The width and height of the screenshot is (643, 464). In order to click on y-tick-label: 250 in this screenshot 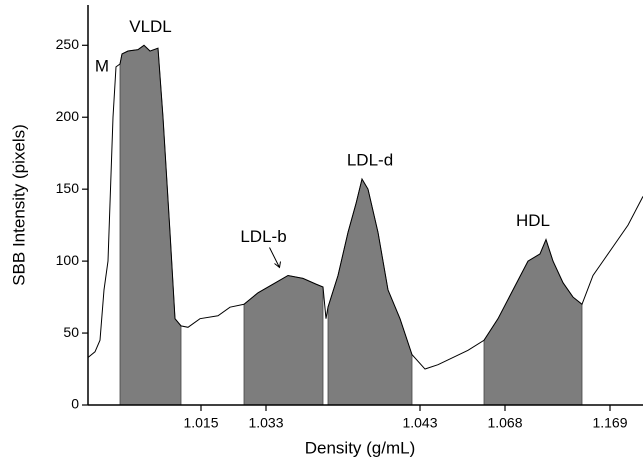, I will do `click(68, 44)`.